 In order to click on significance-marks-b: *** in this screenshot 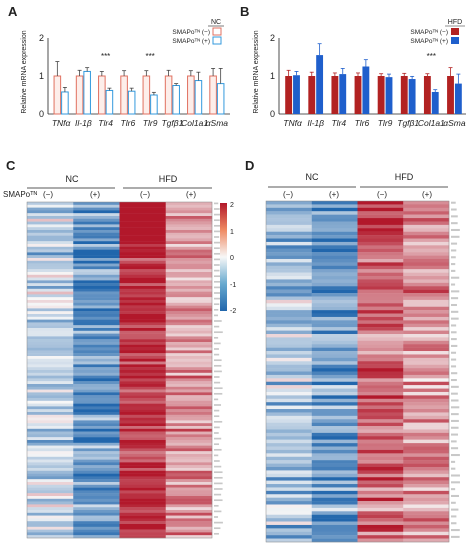, I will do `click(431, 56)`.